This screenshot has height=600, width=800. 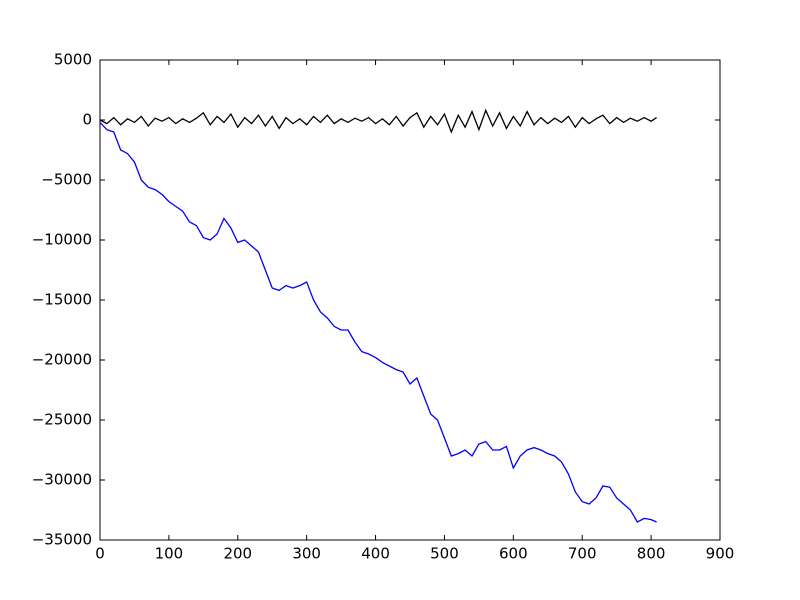 What do you see at coordinates (62, 480) in the screenshot?
I see `y-tick-label: −30000` at bounding box center [62, 480].